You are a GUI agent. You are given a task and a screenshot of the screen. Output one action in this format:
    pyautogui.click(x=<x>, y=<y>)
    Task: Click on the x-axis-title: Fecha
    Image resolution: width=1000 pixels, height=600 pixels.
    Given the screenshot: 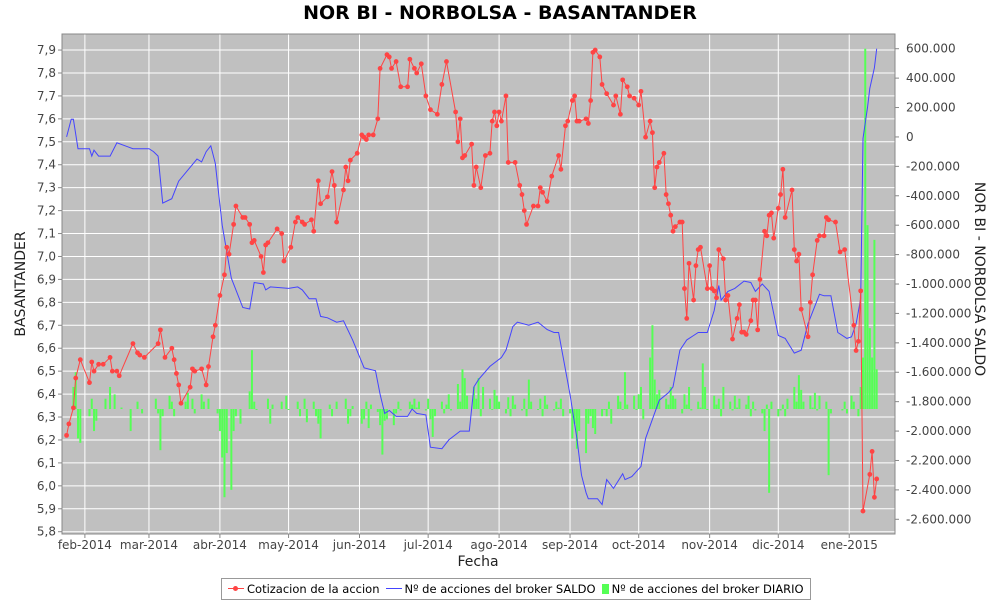 What is the action you would take?
    pyautogui.click(x=477, y=562)
    